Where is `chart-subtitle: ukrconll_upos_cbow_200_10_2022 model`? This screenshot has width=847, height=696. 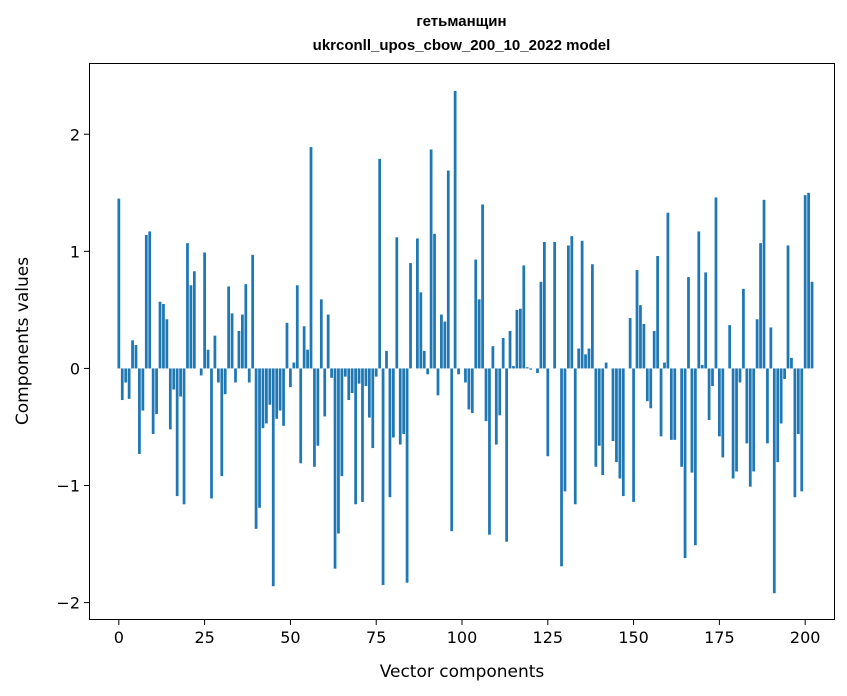 chart-subtitle: ukrconll_upos_cbow_200_10_2022 model is located at coordinates (462, 45).